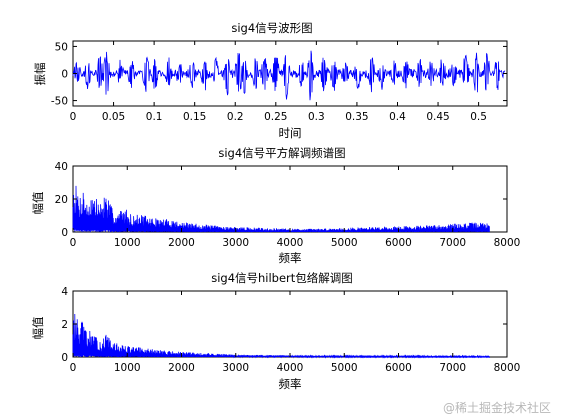 The image size is (561, 420). Describe the element at coordinates (452, 368) in the screenshot. I see `hilbert-xtick-label: 7000` at that location.